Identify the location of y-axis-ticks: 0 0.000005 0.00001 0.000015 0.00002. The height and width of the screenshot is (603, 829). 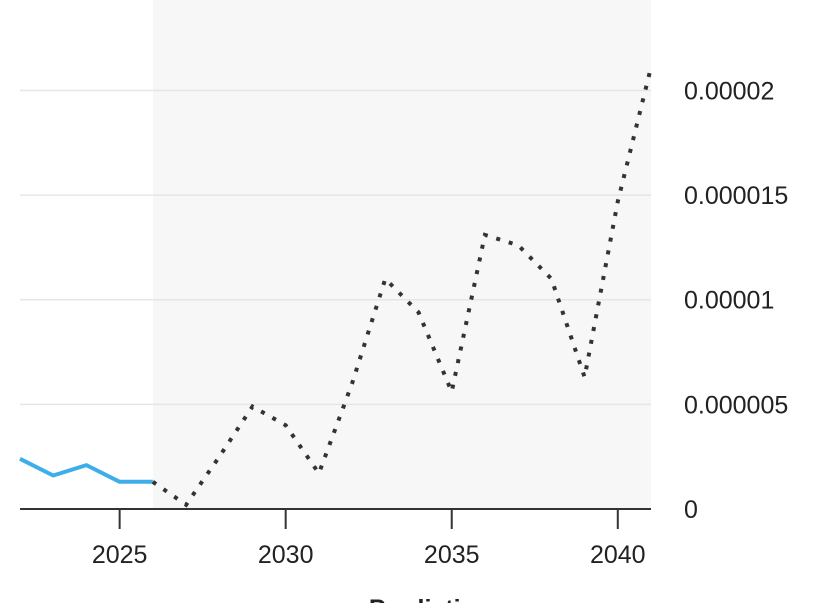
(736, 300).